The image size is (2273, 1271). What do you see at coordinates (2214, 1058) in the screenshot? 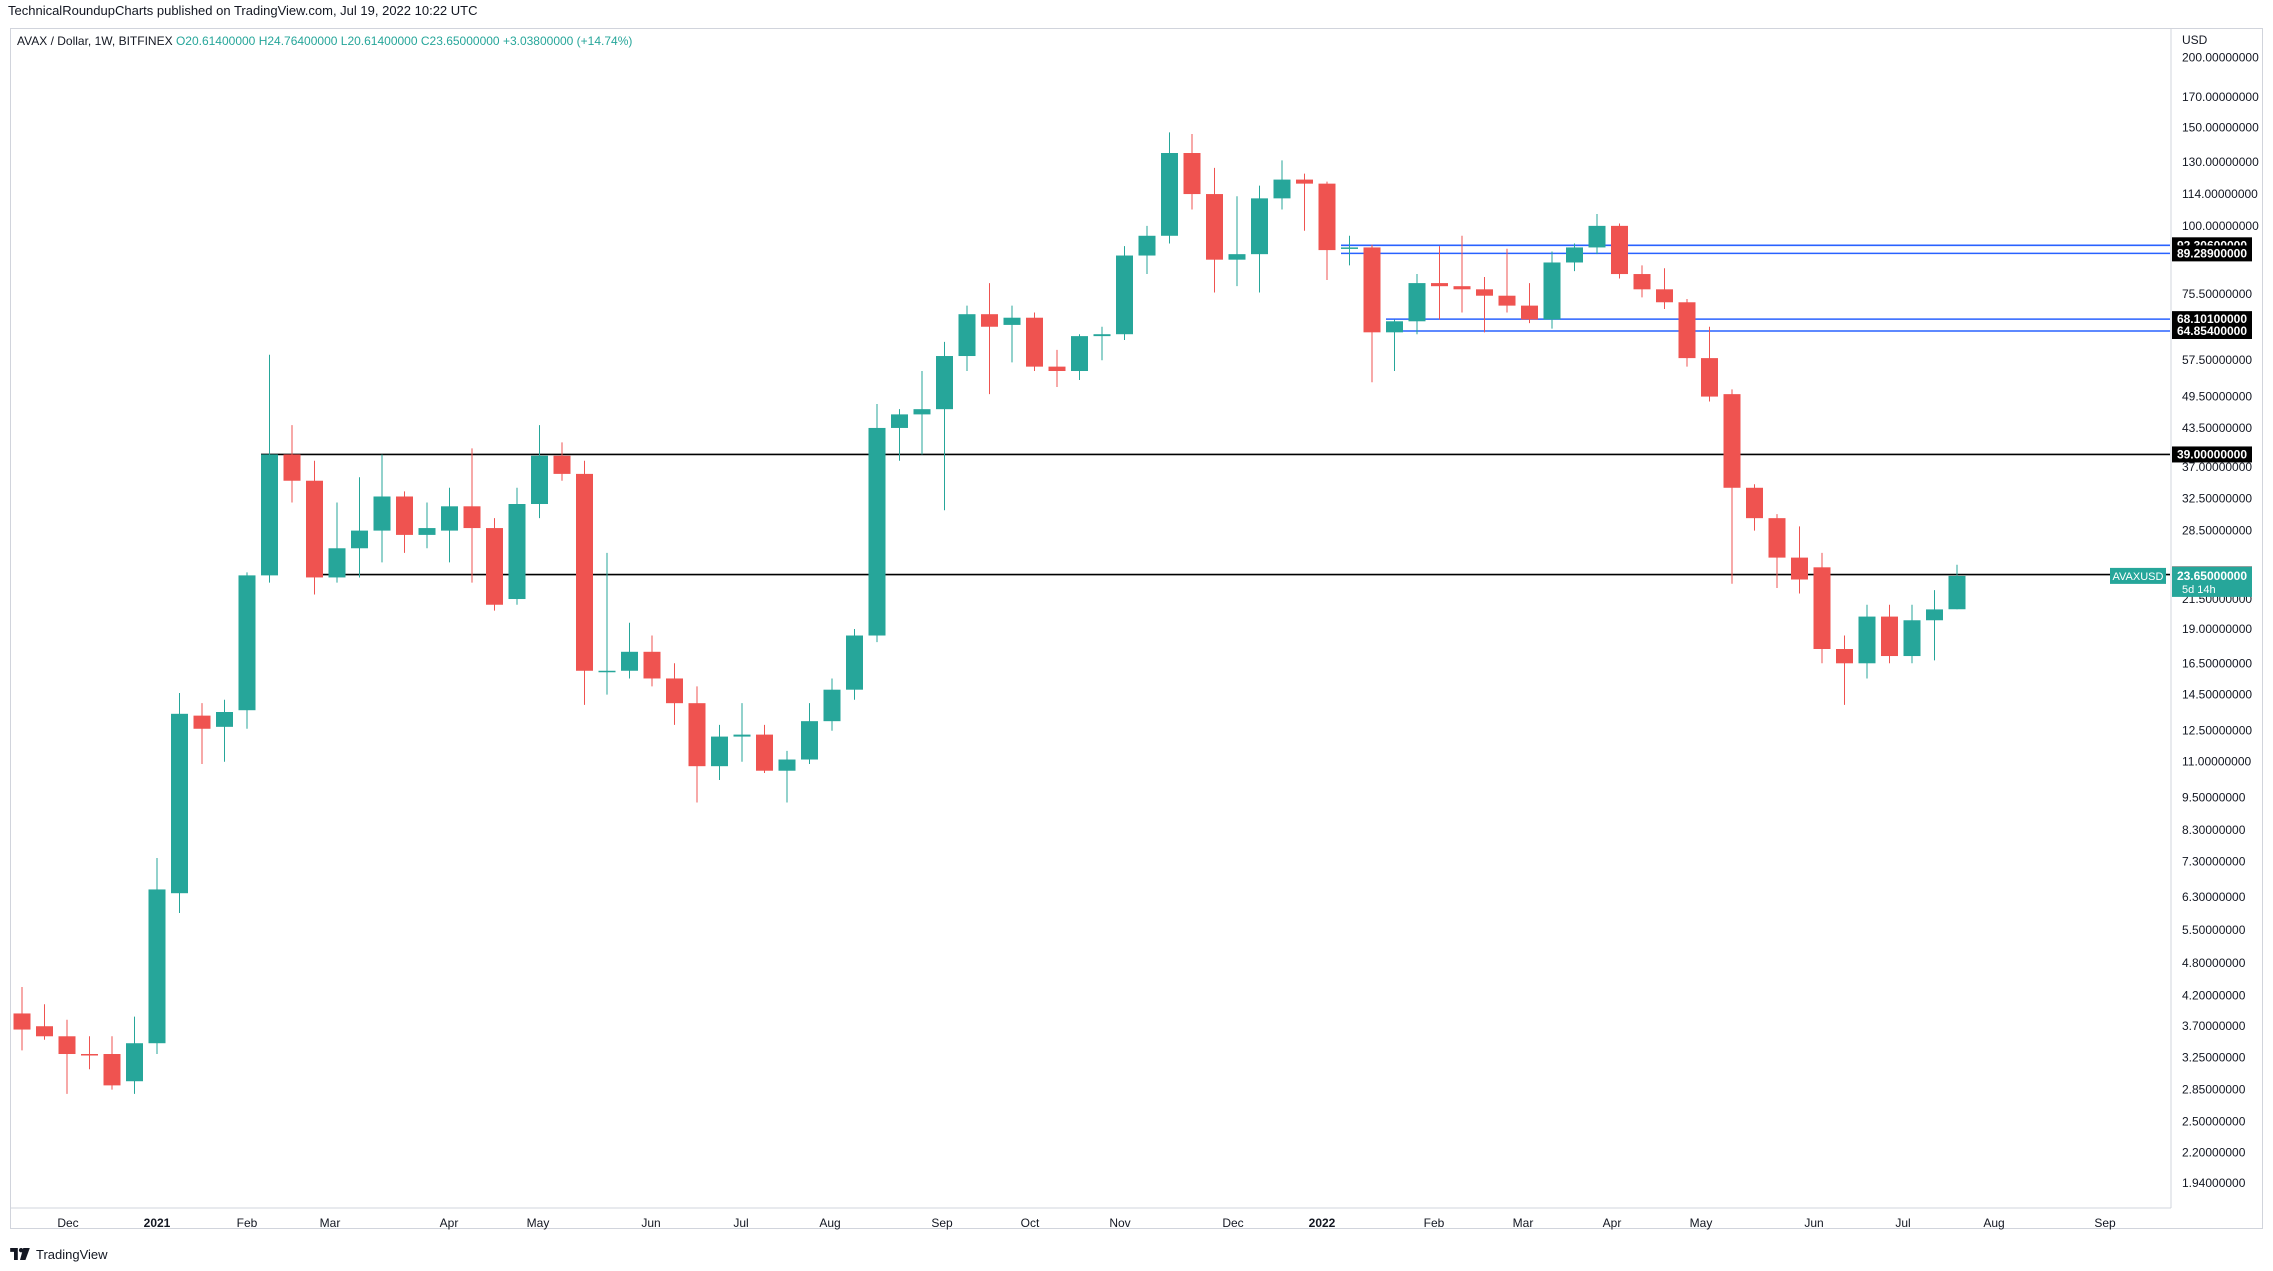
I see `y-tick-label: 3.25000000` at bounding box center [2214, 1058].